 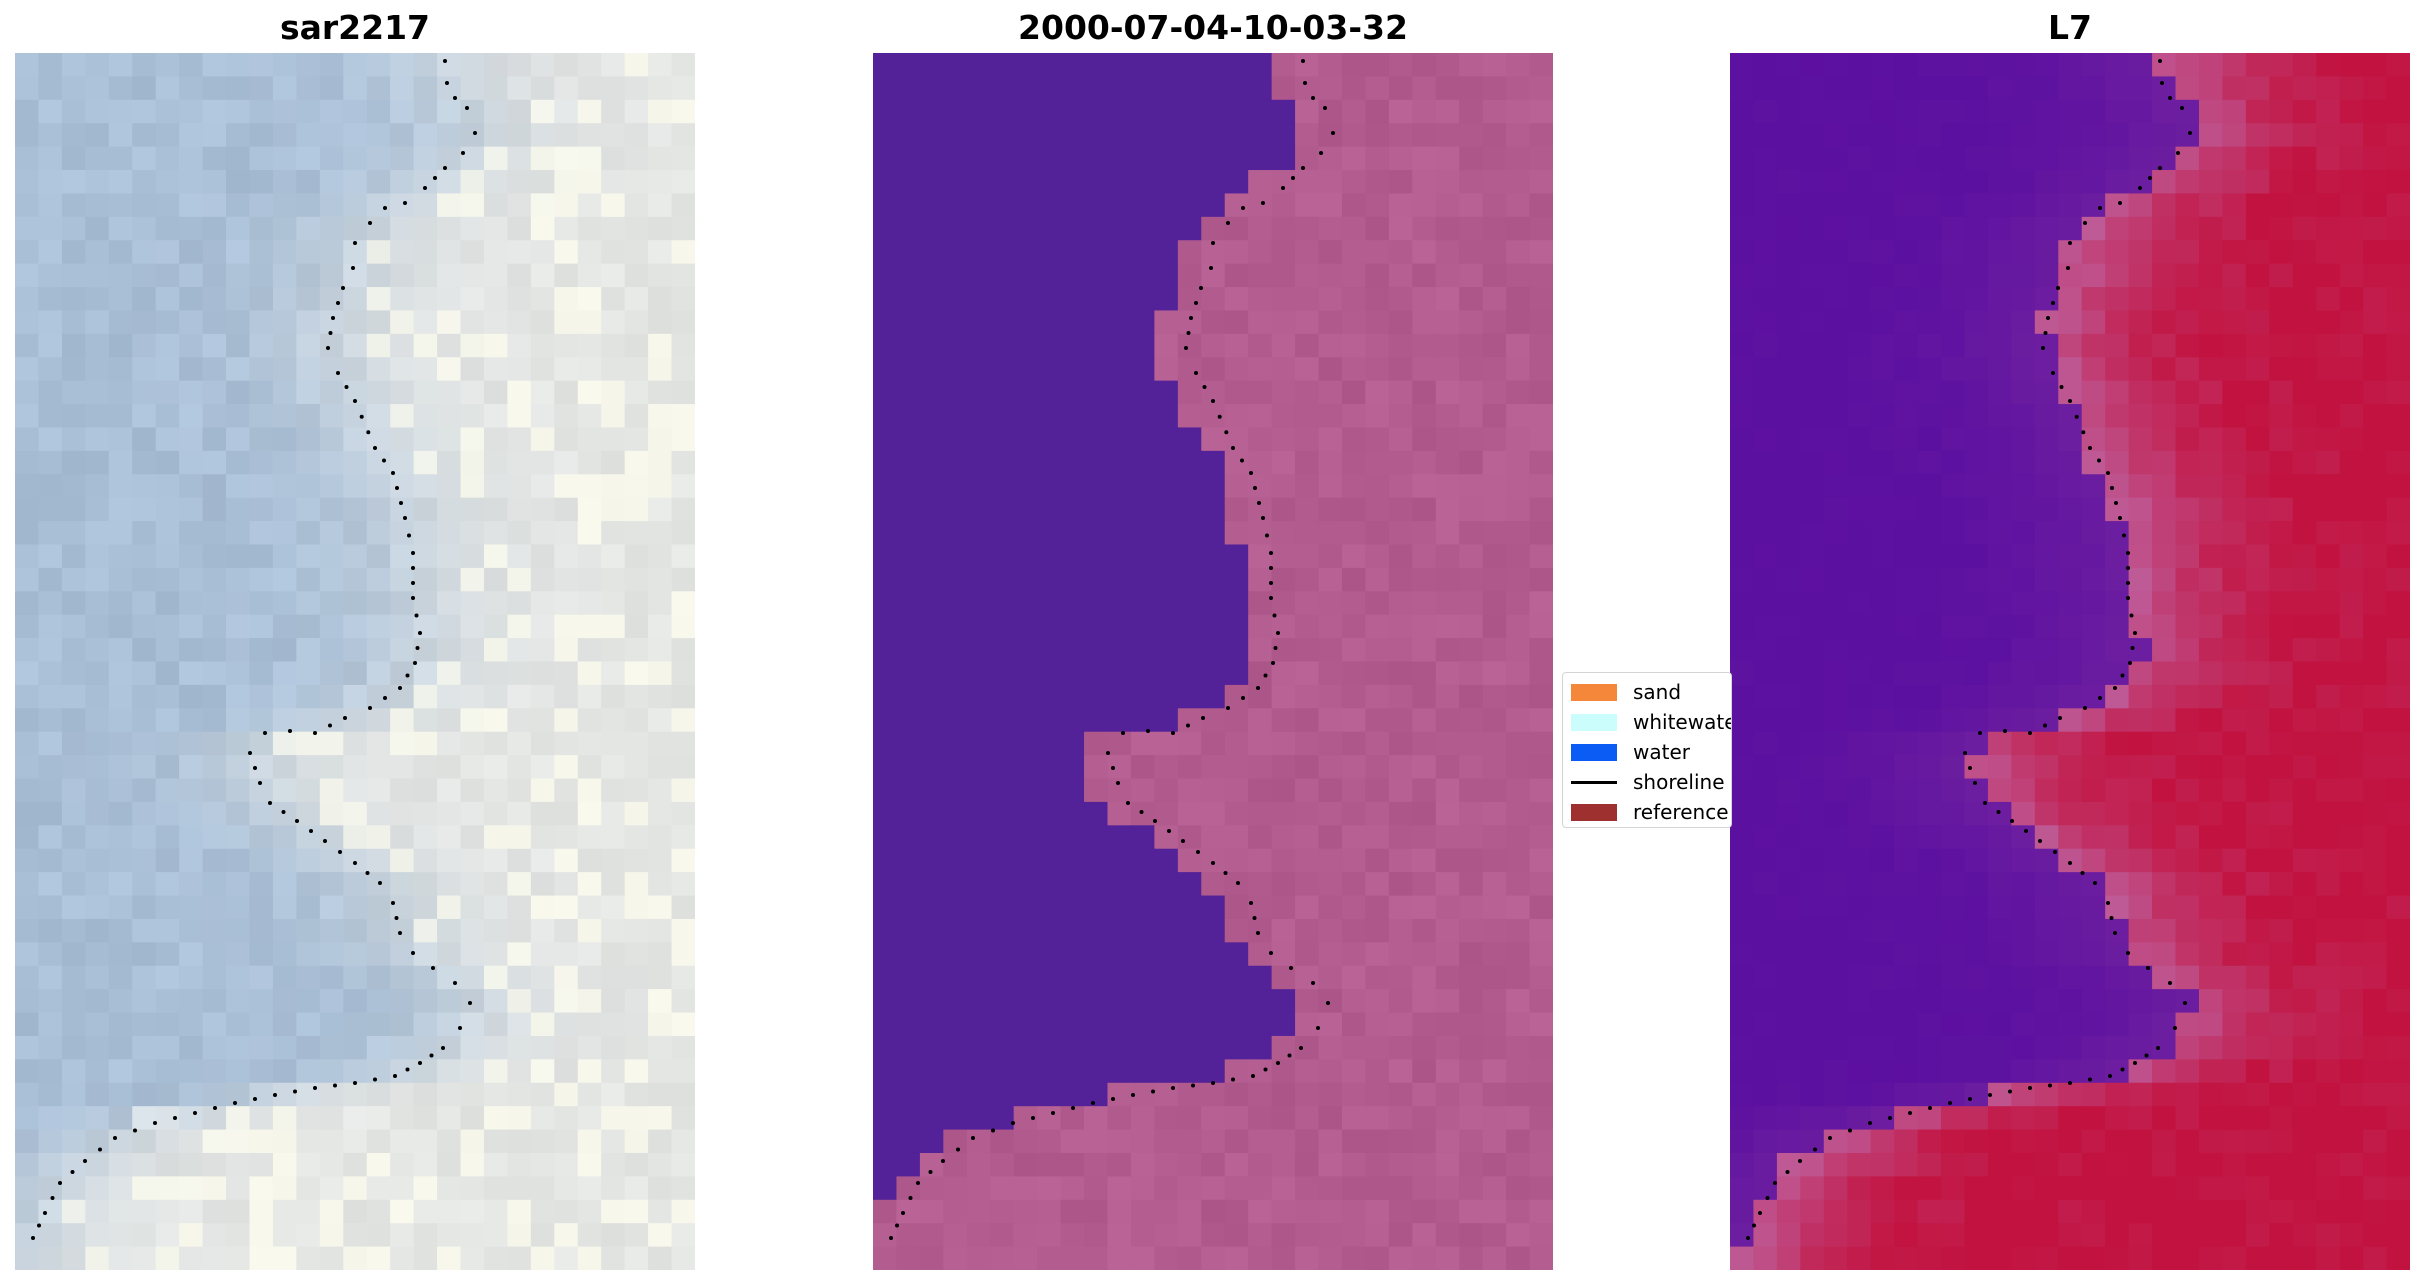 What do you see at coordinates (1651, 722) in the screenshot?
I see `legend-item-whitewater: whitewater` at bounding box center [1651, 722].